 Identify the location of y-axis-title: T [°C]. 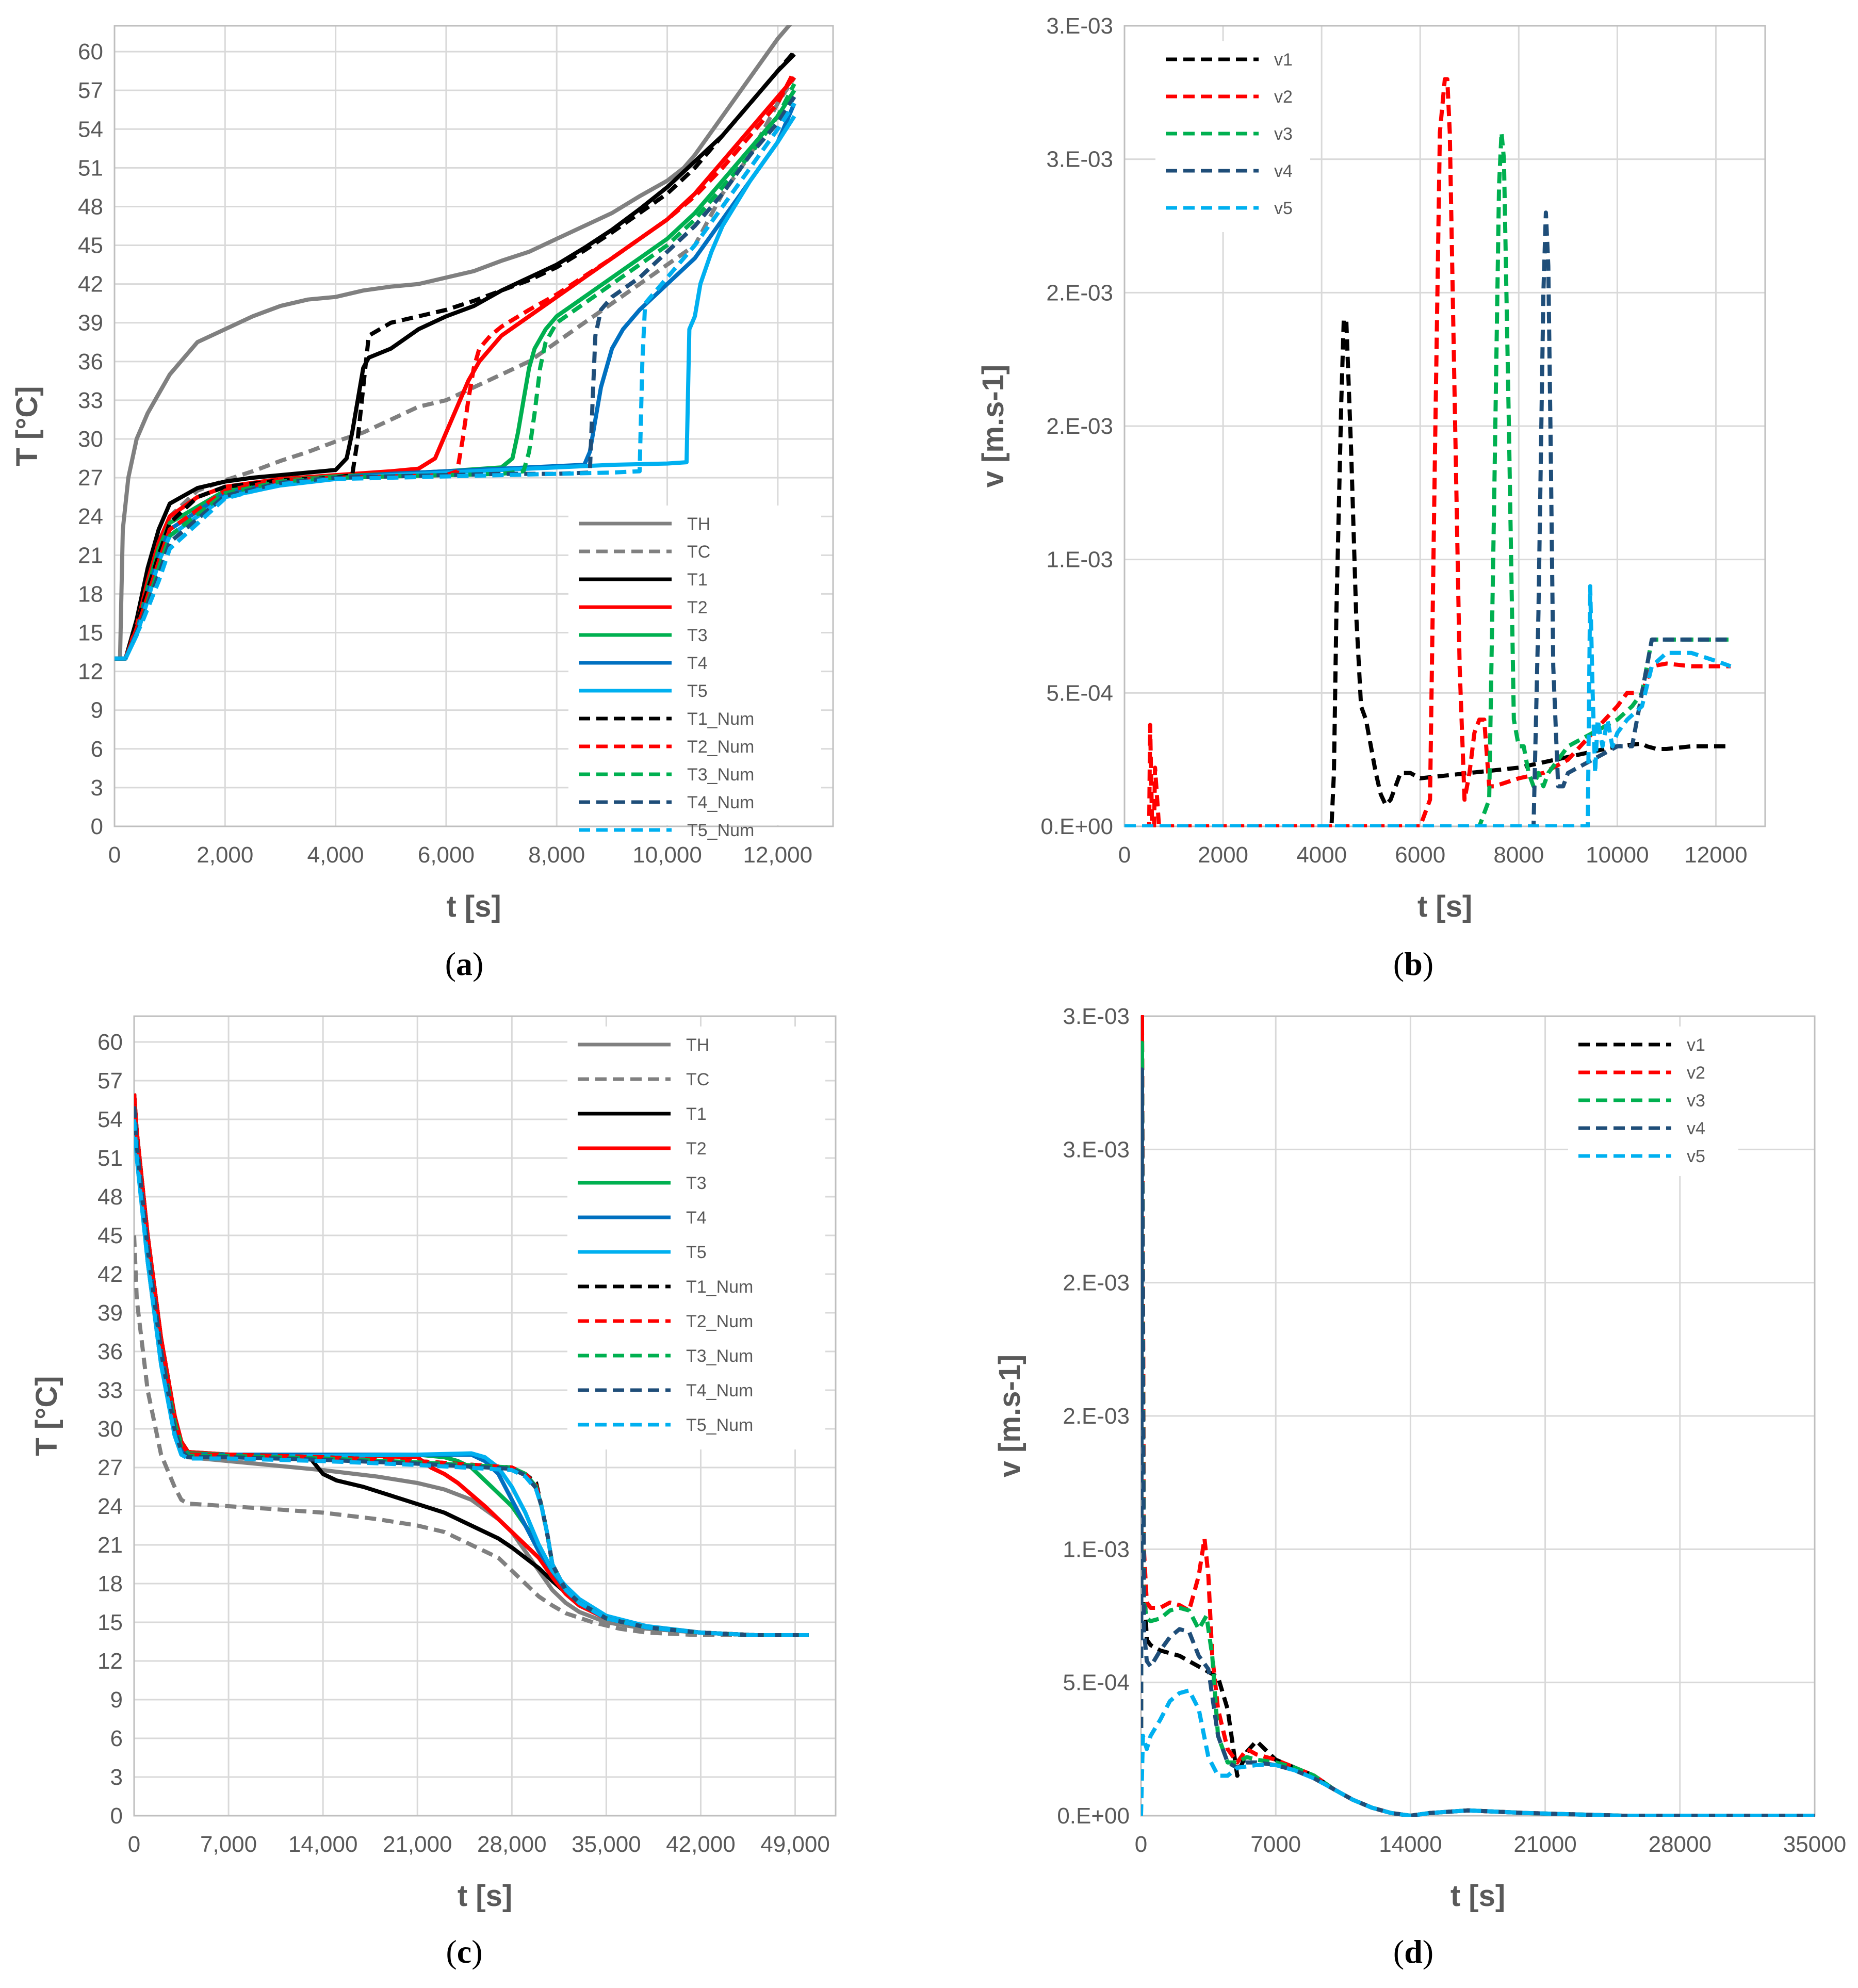
(46, 1416).